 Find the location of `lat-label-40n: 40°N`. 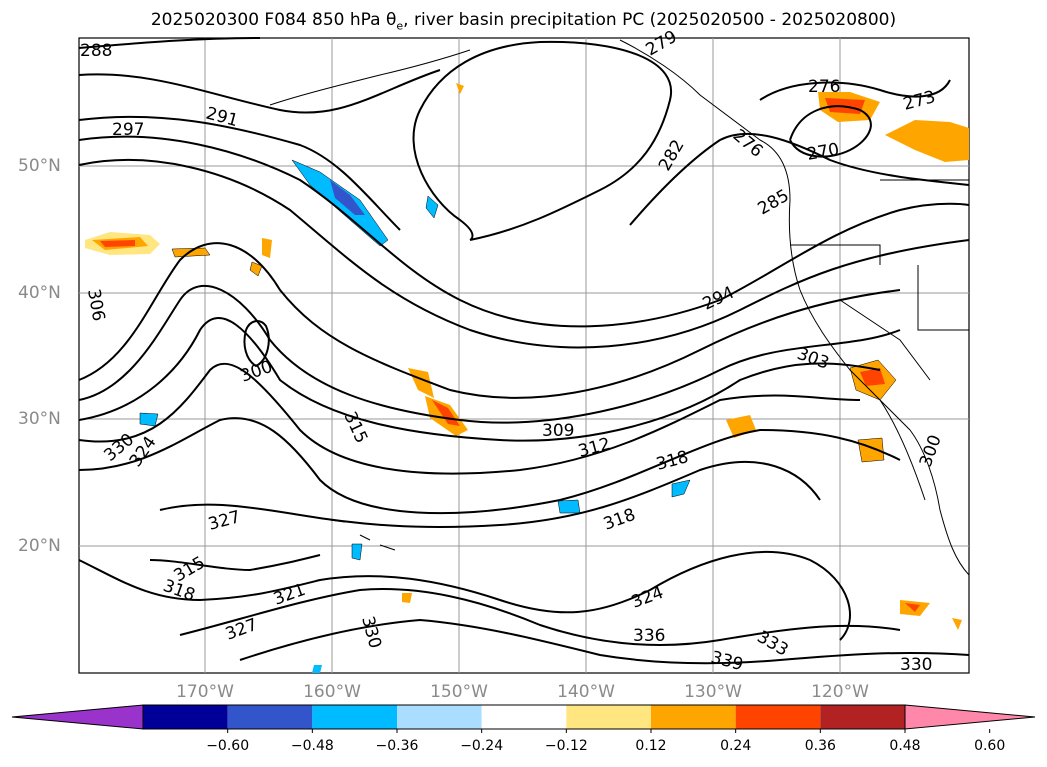

lat-label-40n: 40°N is located at coordinates (39, 293).